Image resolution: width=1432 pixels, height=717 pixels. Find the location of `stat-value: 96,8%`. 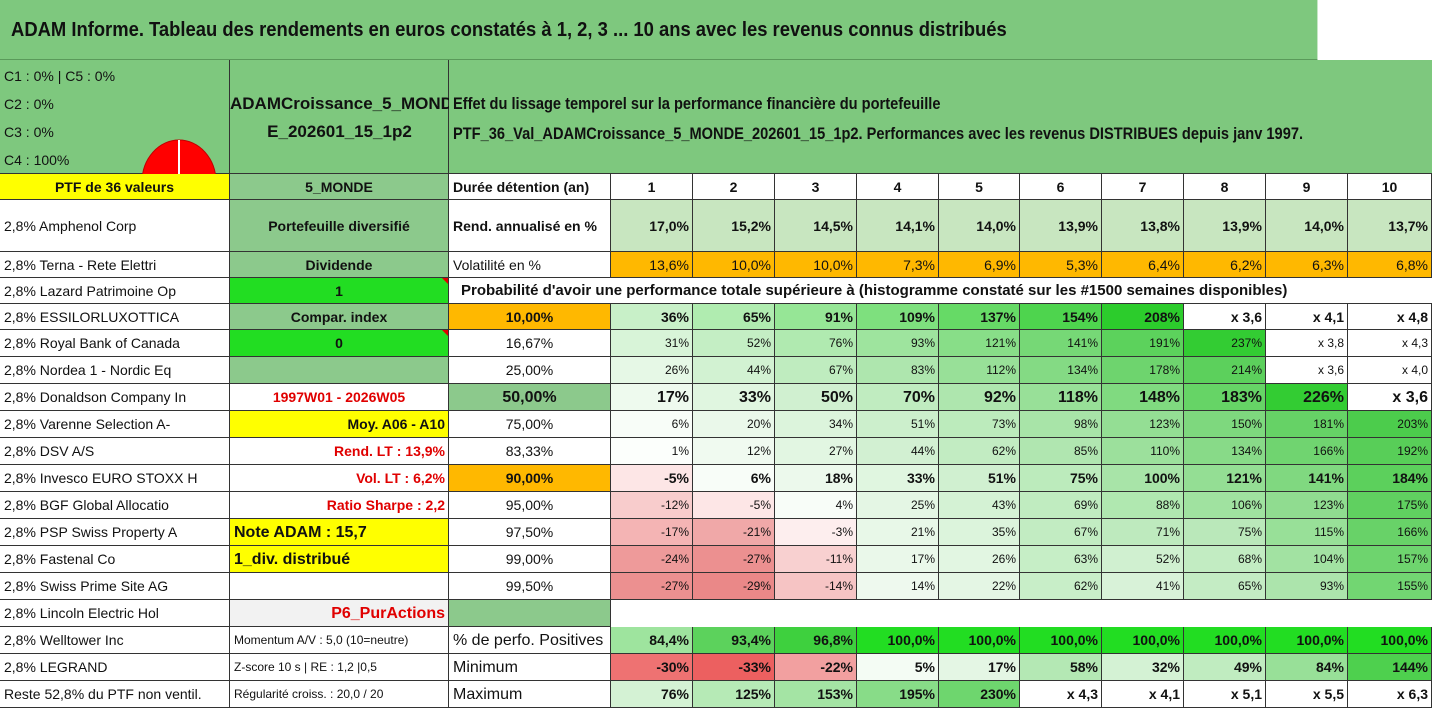

stat-value: 96,8% is located at coordinates (816, 640).